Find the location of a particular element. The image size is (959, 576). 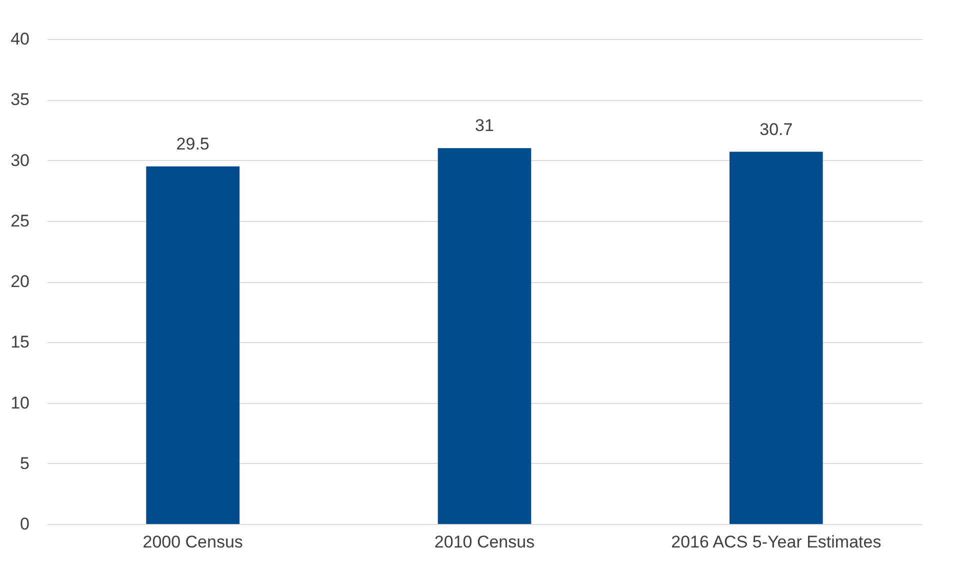

y-tick-label: 5 is located at coordinates (25, 463).